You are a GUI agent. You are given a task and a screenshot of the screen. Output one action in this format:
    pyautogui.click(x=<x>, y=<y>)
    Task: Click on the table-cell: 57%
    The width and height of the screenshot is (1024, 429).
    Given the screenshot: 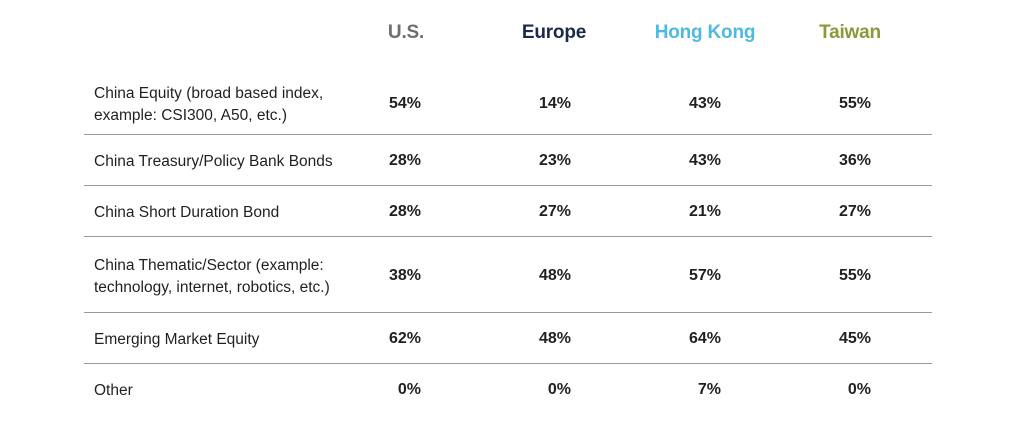 What is the action you would take?
    pyautogui.click(x=704, y=275)
    